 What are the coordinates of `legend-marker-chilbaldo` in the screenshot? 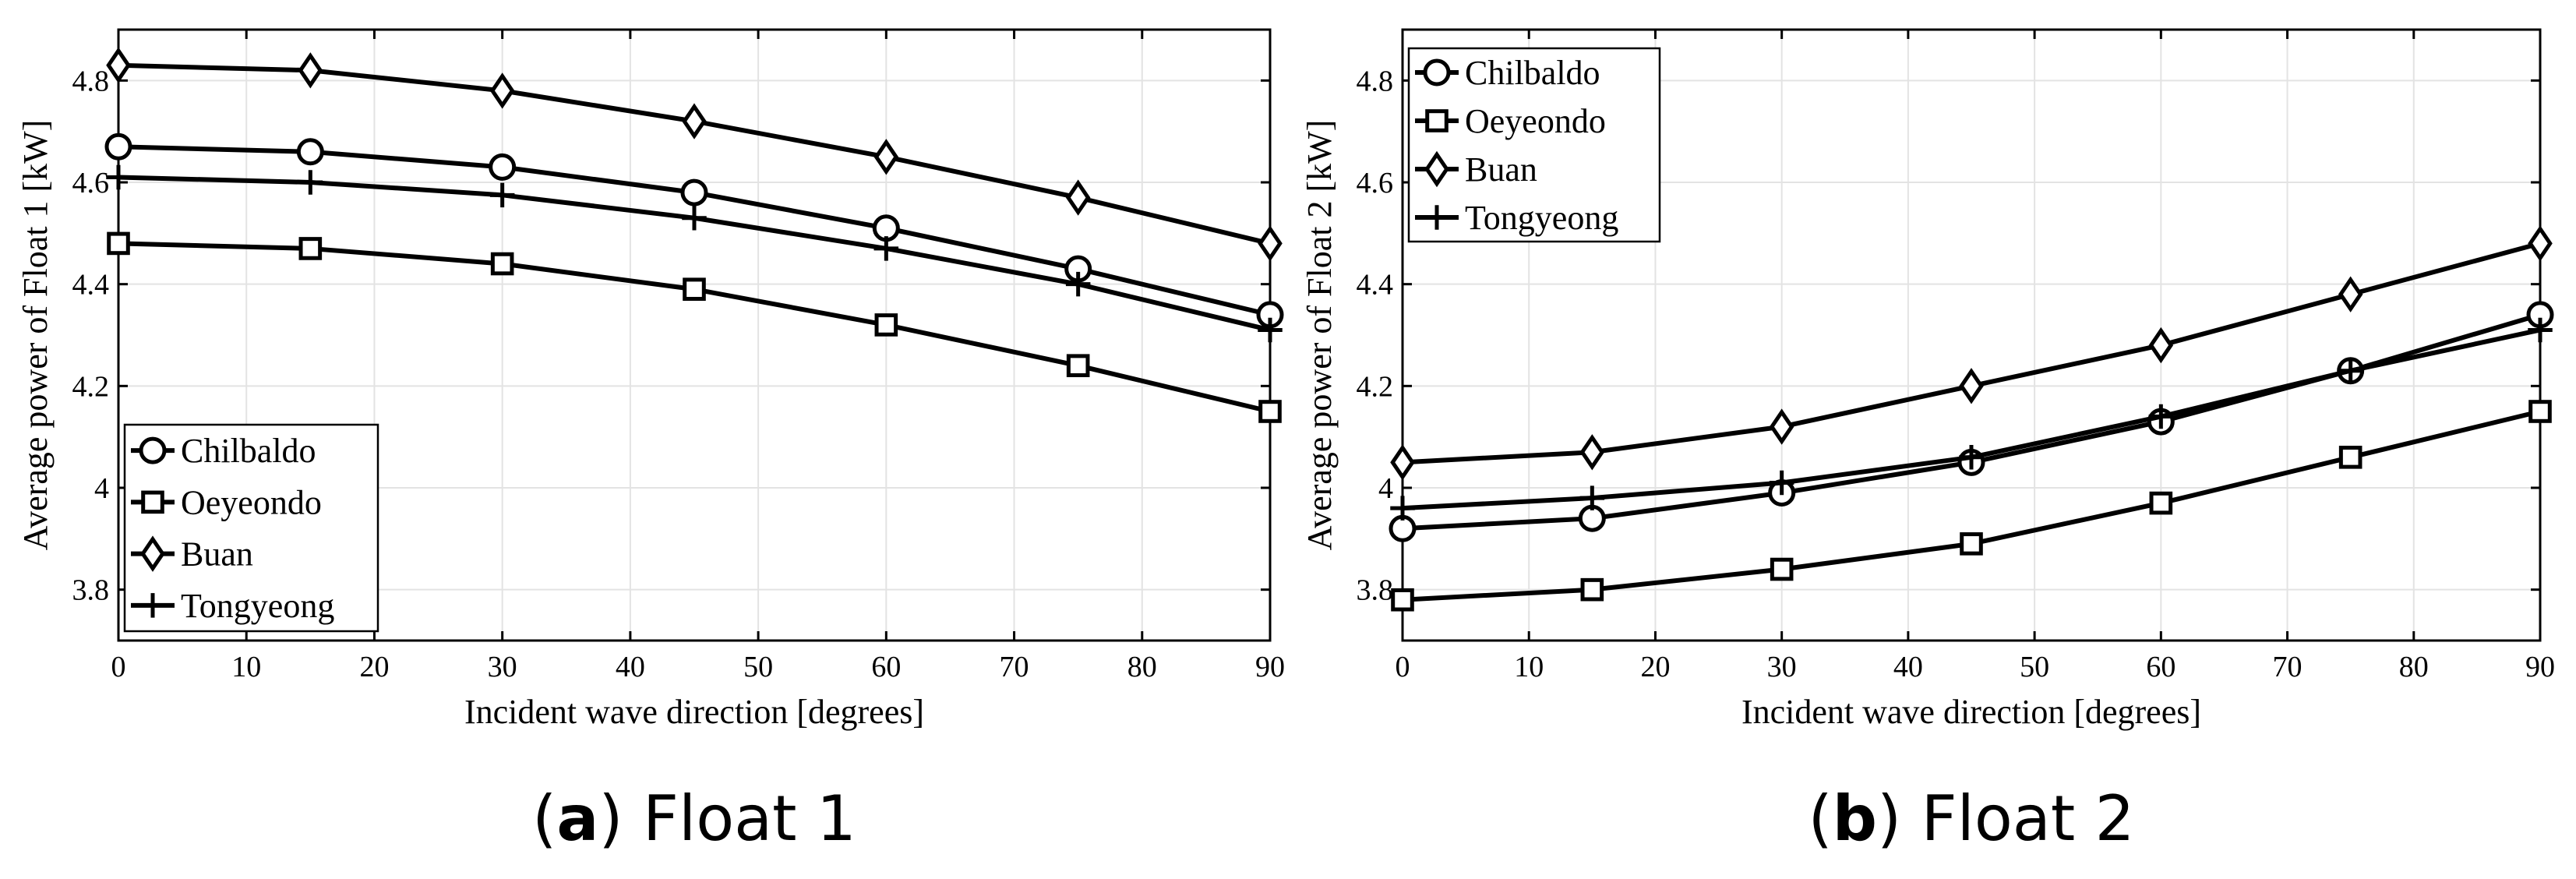 It's located at (1437, 72).